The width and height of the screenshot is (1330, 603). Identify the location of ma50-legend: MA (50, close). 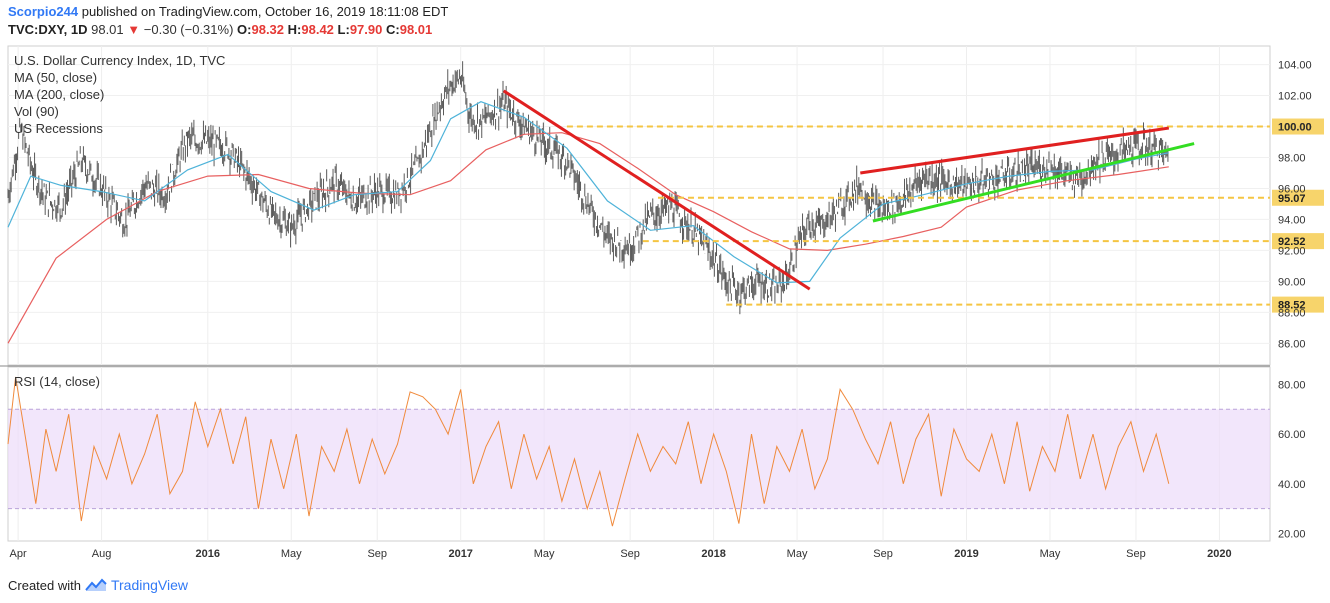
(55, 77).